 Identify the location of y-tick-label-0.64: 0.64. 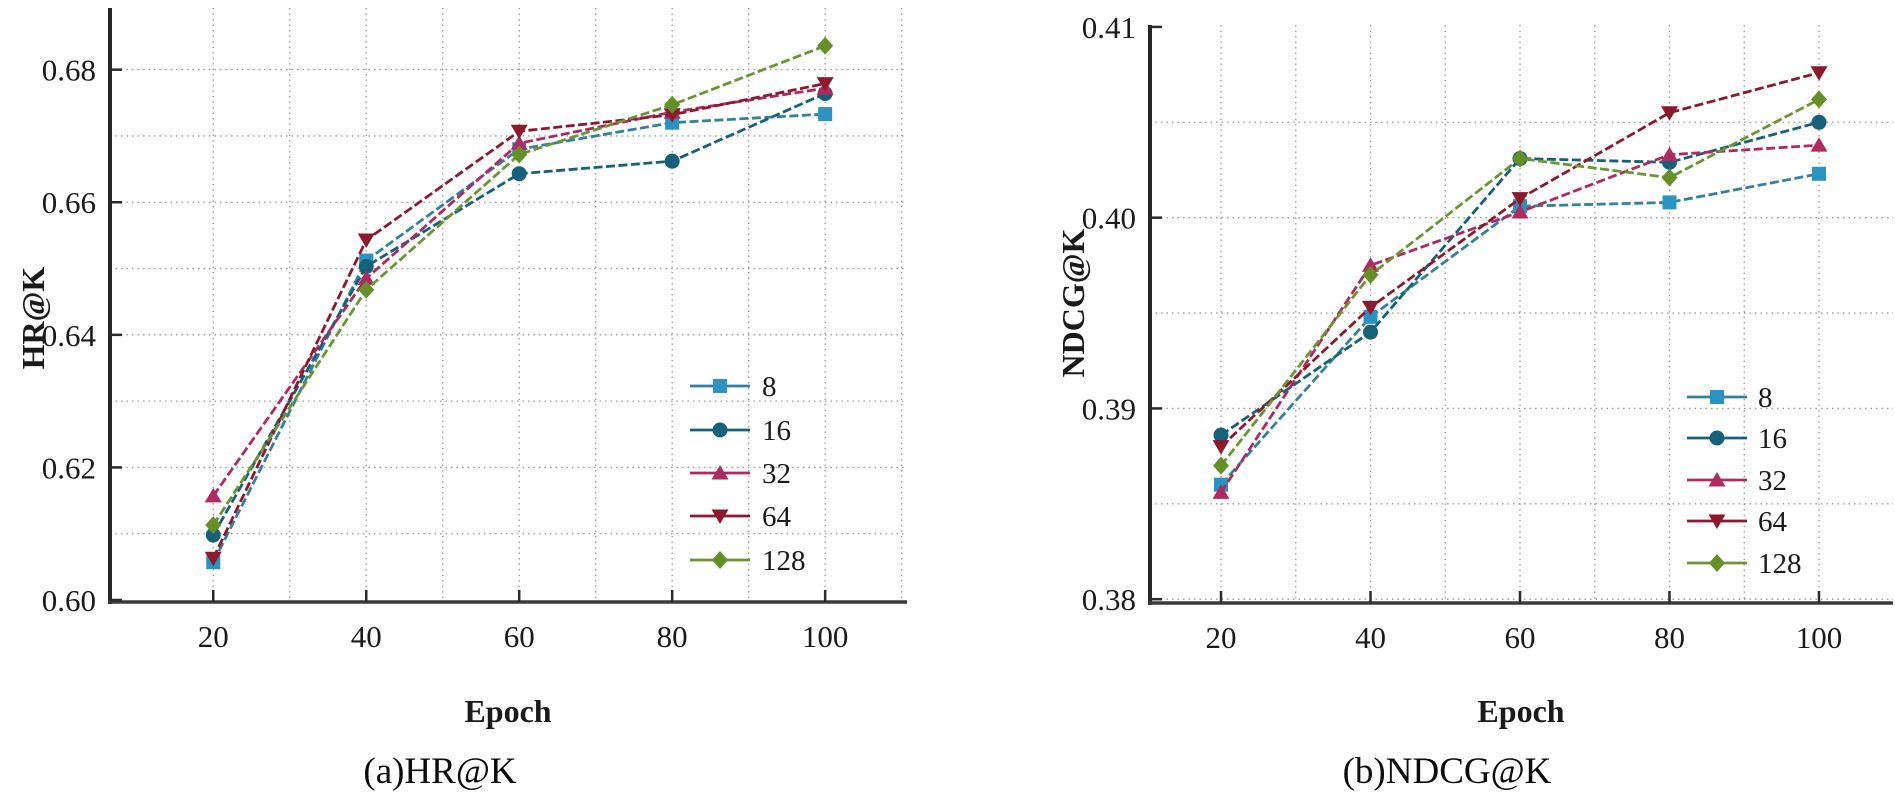
(69, 335).